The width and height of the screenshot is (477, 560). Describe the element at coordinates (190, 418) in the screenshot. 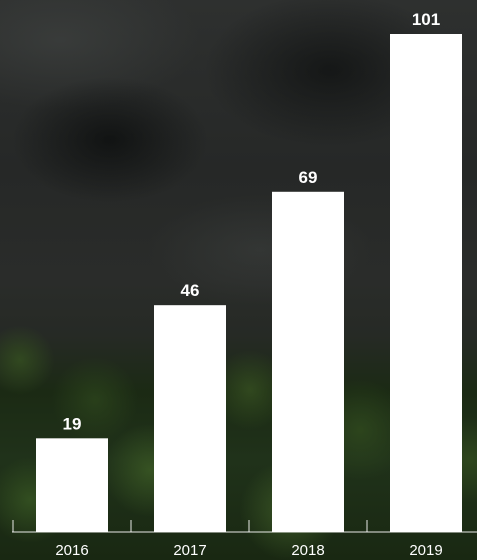

I see `bar-2017` at that location.